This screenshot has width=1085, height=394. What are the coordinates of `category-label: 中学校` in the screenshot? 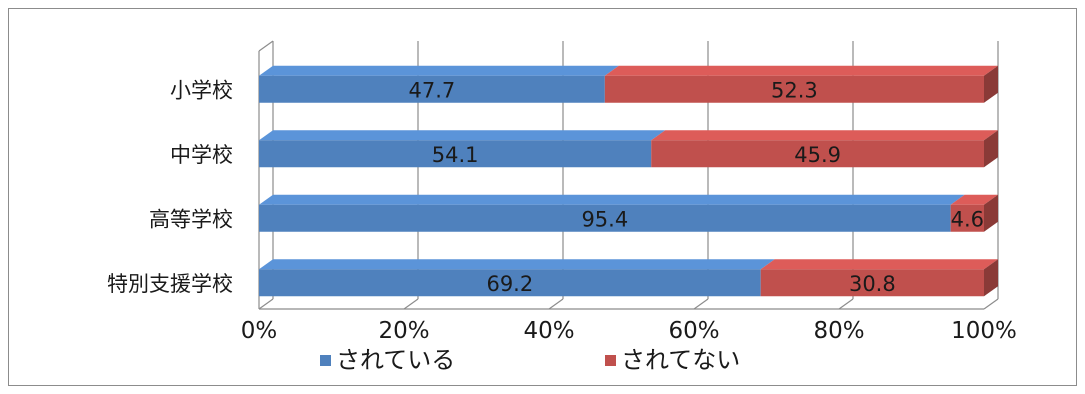 It's located at (201, 155).